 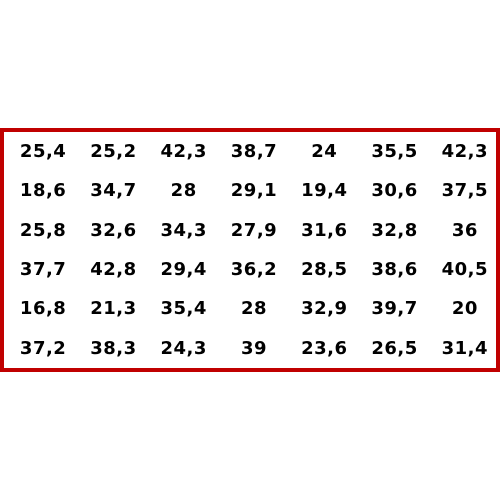 I want to click on table-cell: 37,7, so click(x=43, y=270).